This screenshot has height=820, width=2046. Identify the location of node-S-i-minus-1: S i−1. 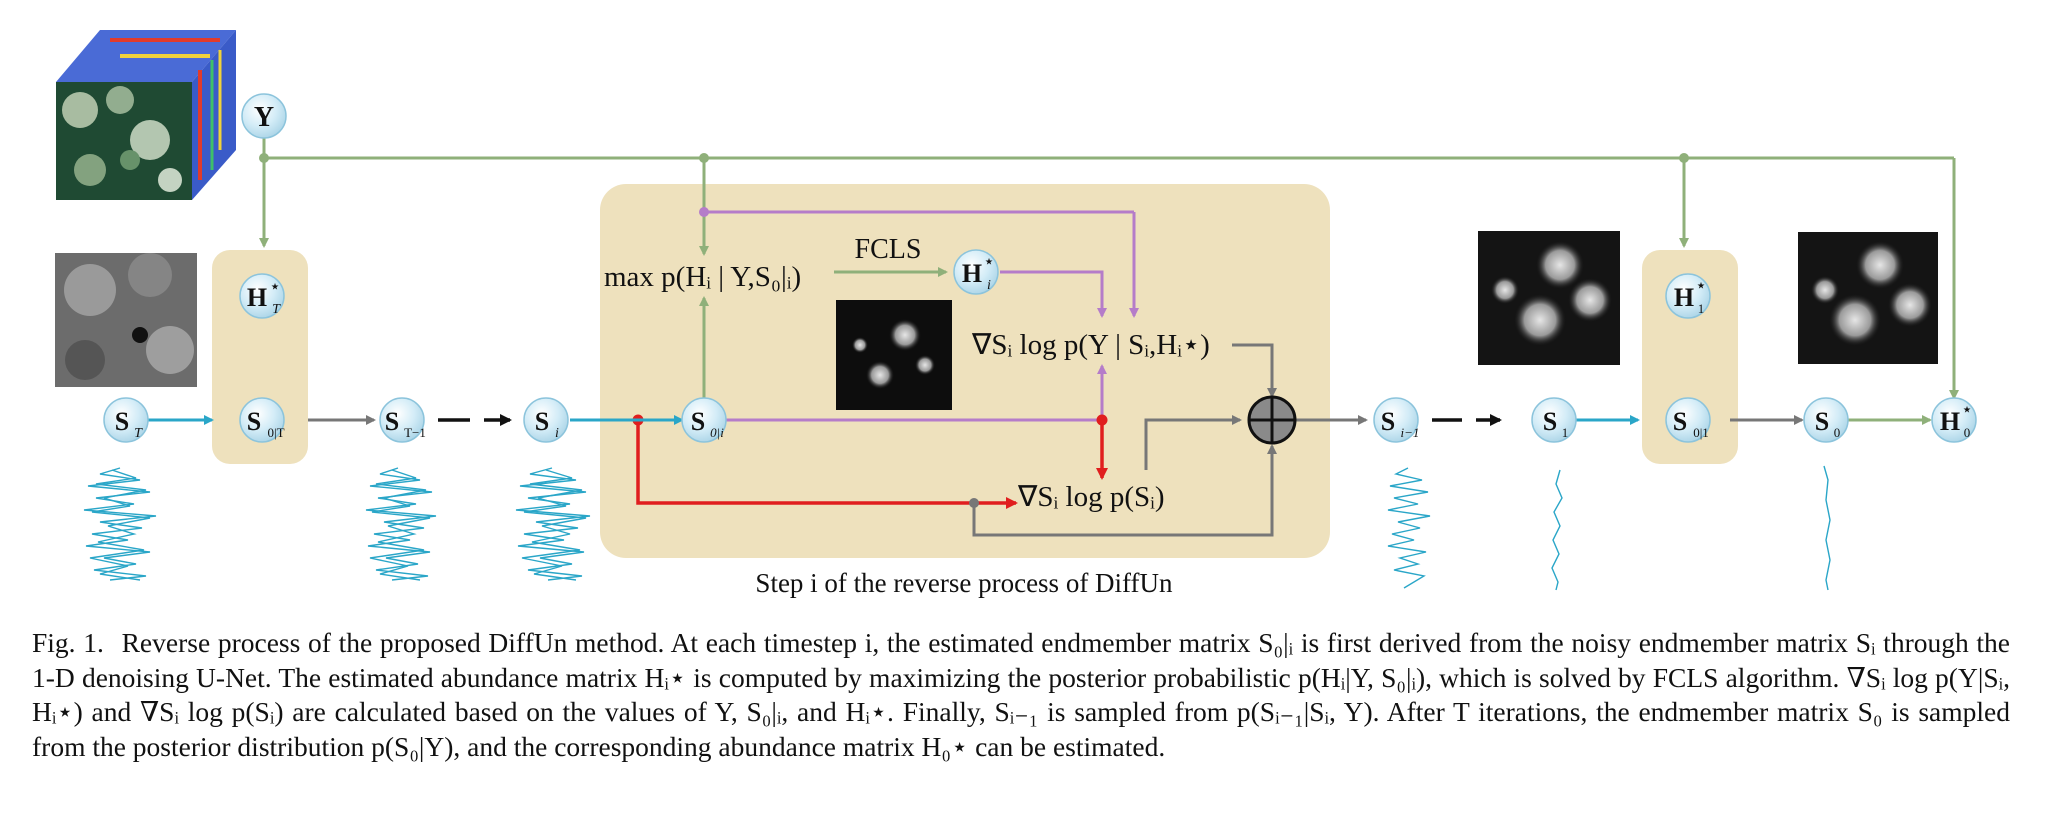
(1396, 420).